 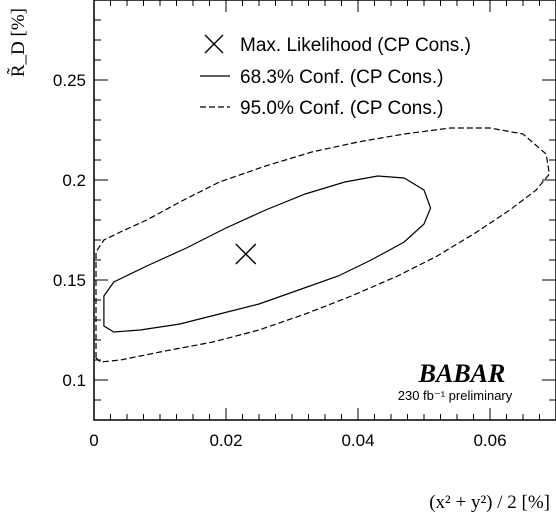 I want to click on legend-label: Max. Likelihood (CP Cons.), so click(x=355, y=45).